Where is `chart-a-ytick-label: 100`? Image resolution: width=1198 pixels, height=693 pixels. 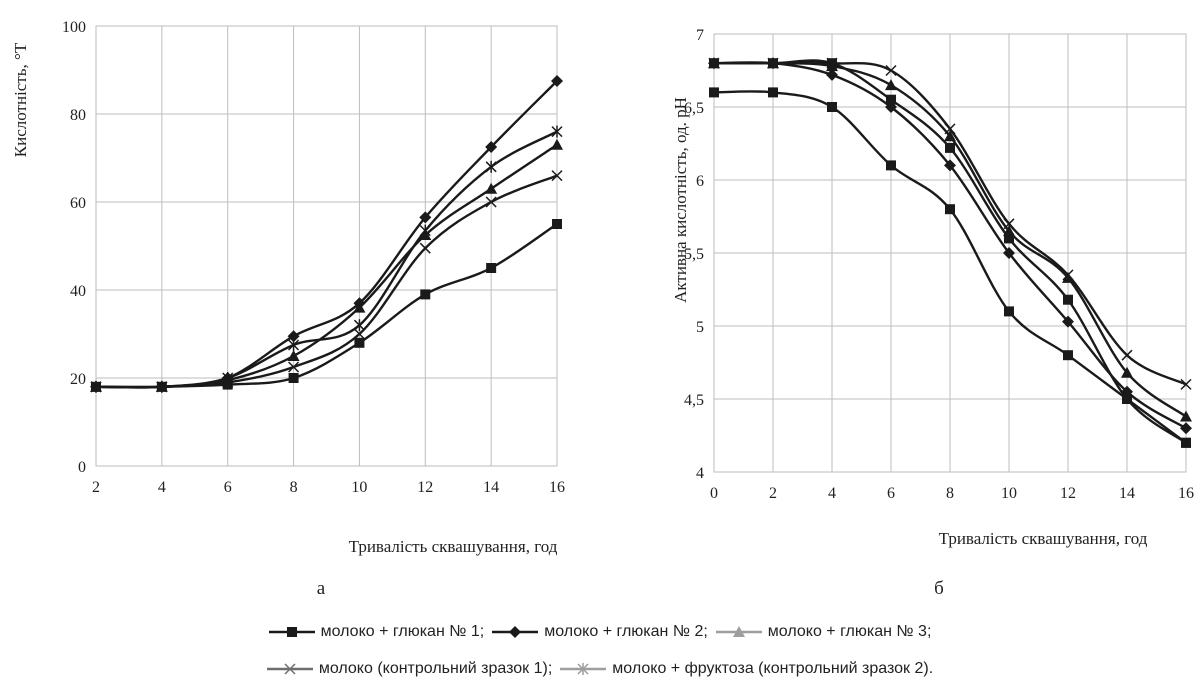
chart-a-ytick-label: 100 is located at coordinates (74, 27).